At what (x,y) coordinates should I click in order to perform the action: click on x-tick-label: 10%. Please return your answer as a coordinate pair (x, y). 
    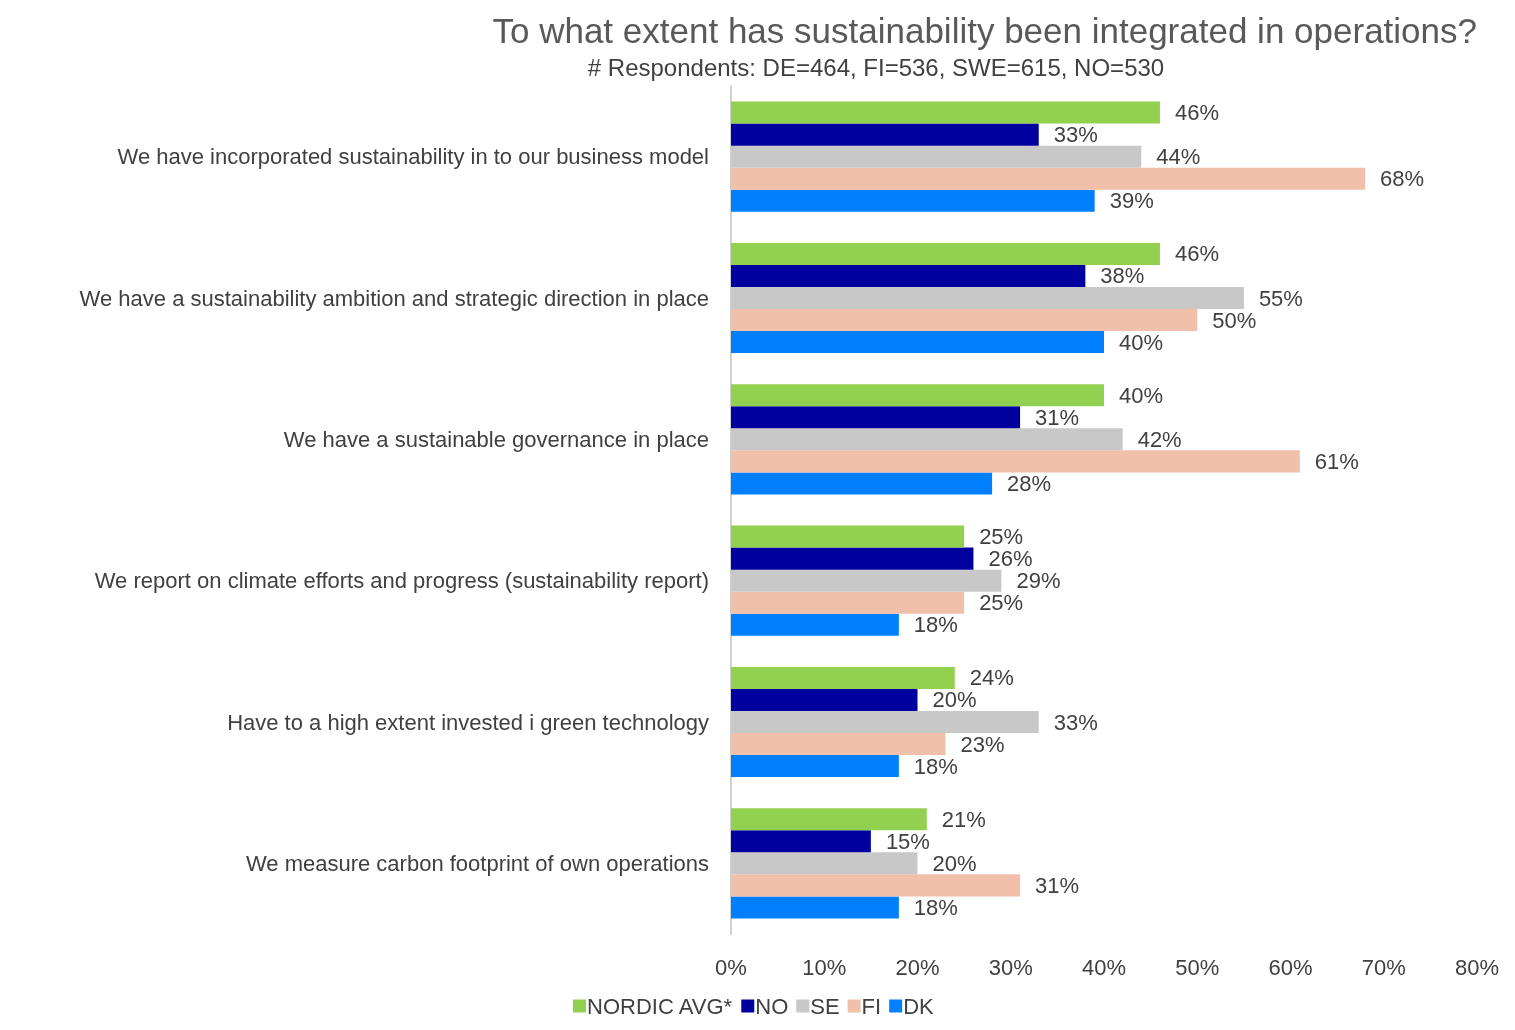
    Looking at the image, I should click on (824, 967).